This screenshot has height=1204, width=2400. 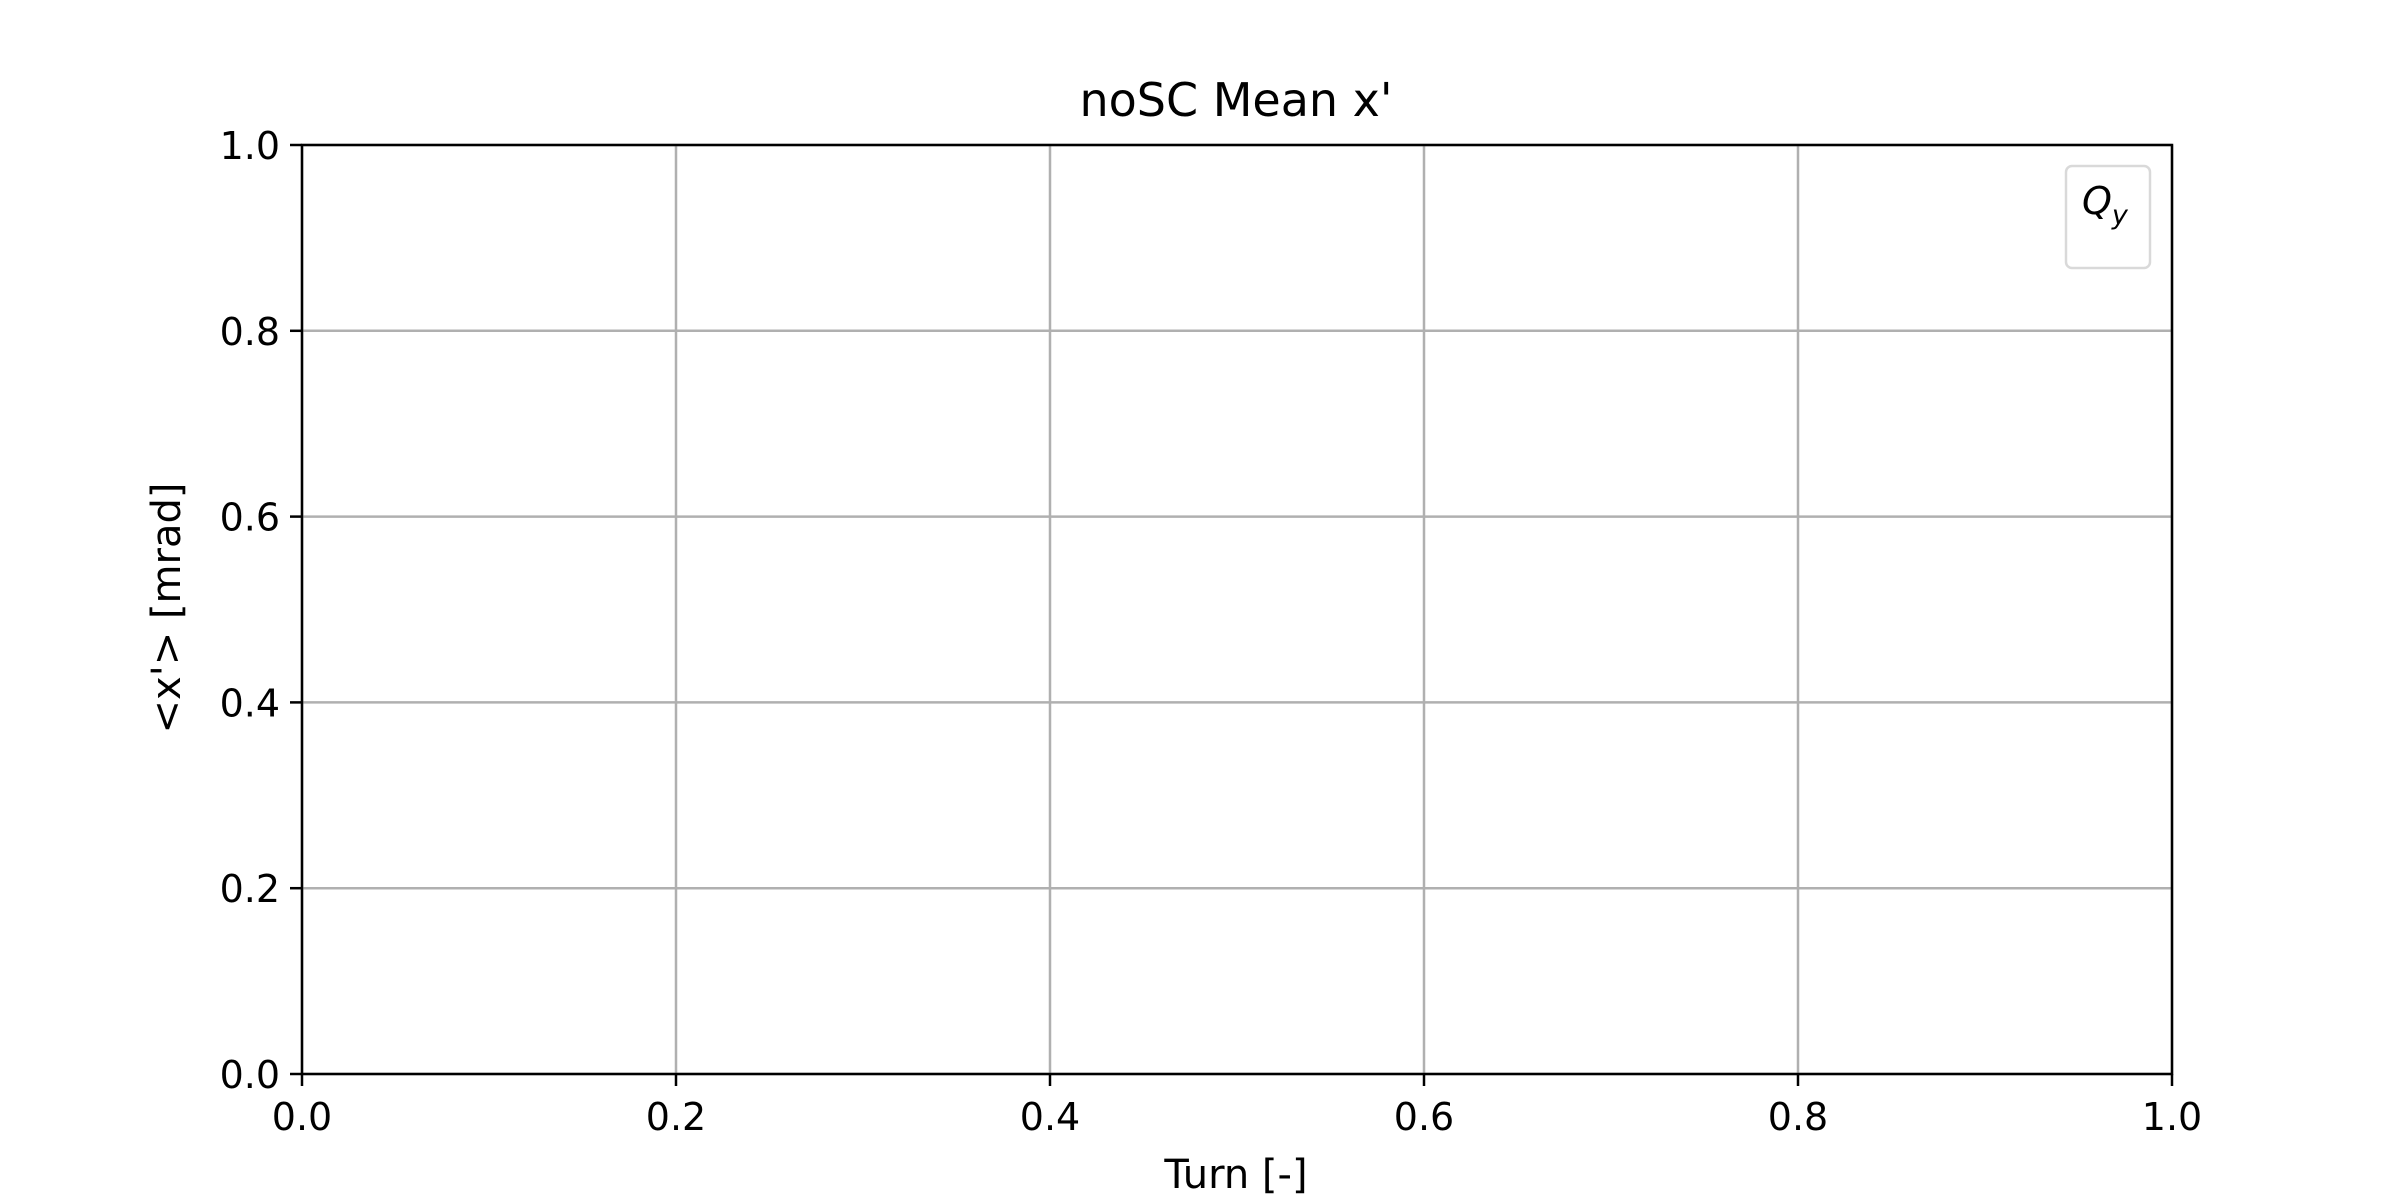 What do you see at coordinates (2120, 215) in the screenshot?
I see `legend-title-sub: y` at bounding box center [2120, 215].